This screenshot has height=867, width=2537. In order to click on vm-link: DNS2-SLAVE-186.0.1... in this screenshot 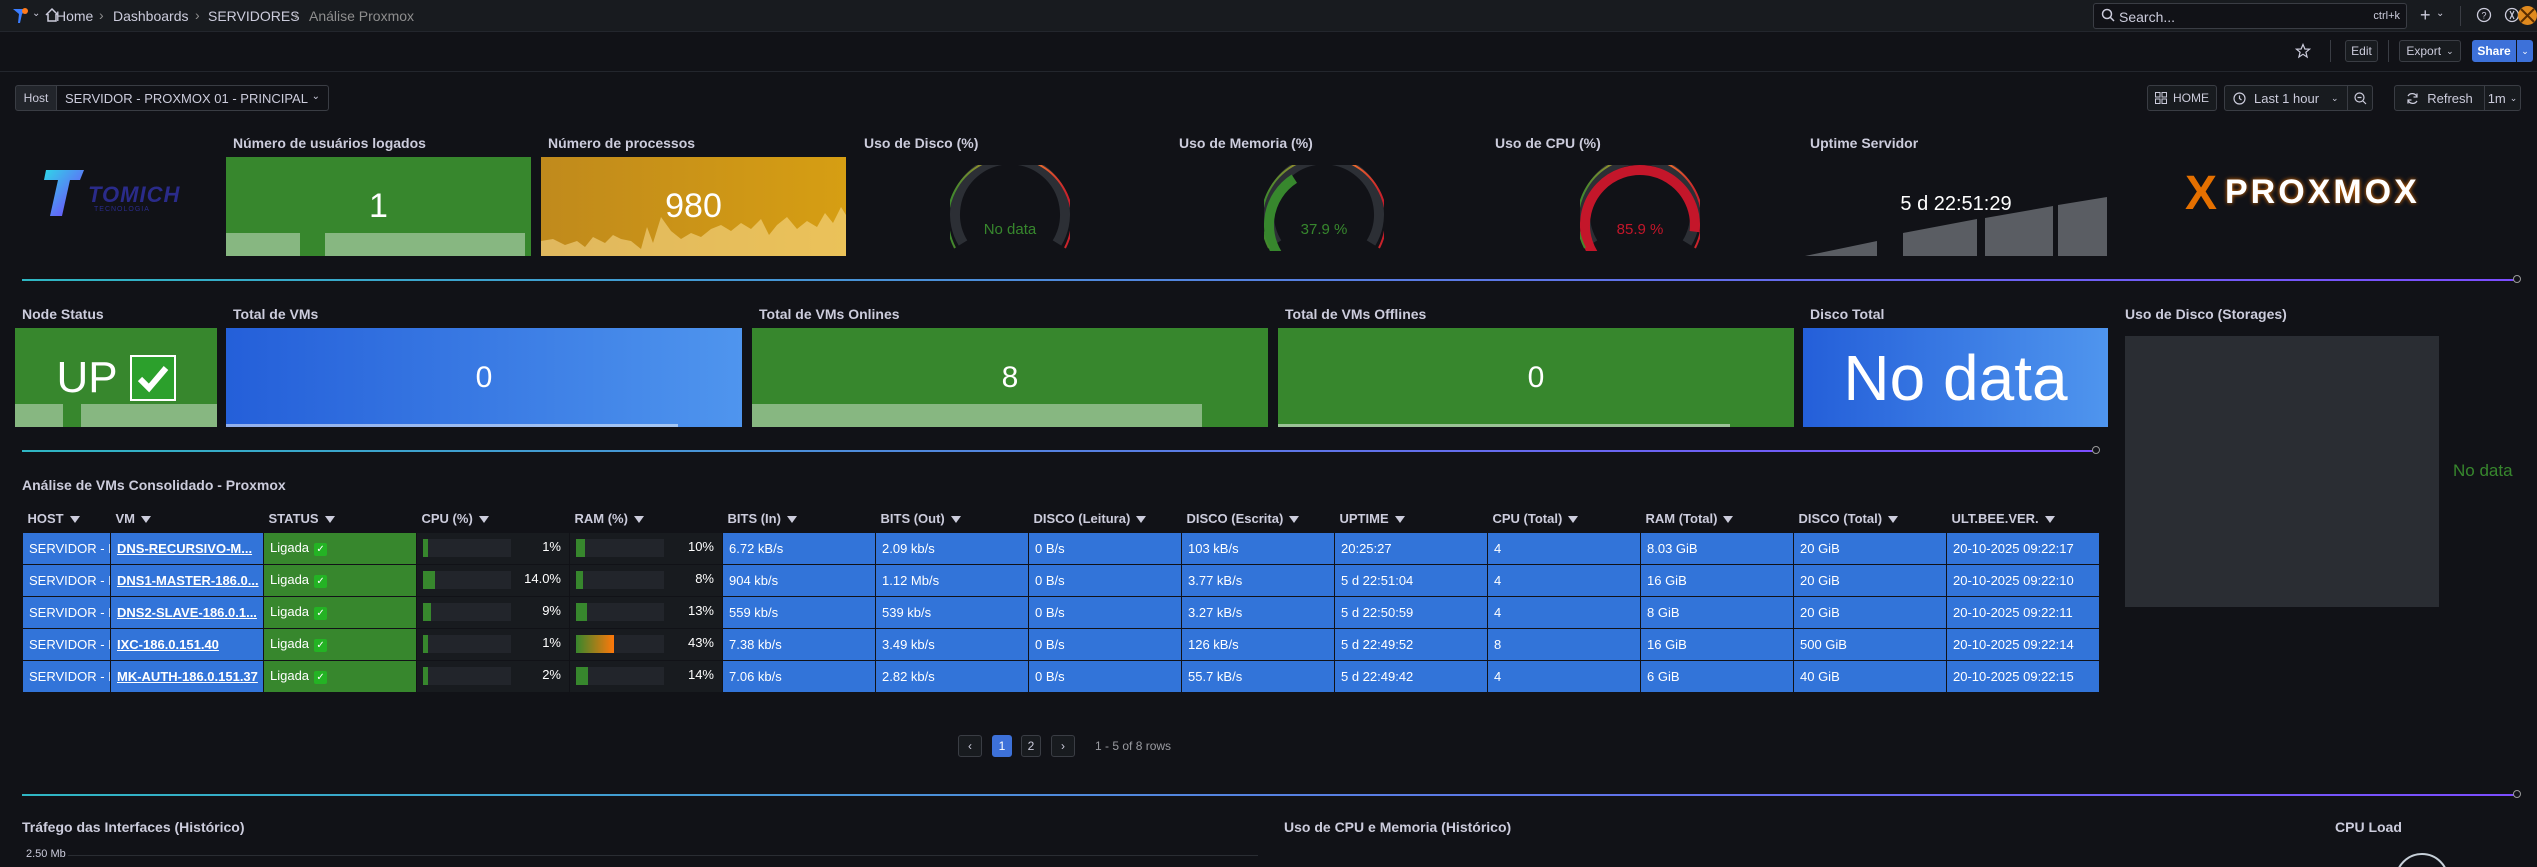, I will do `click(187, 612)`.